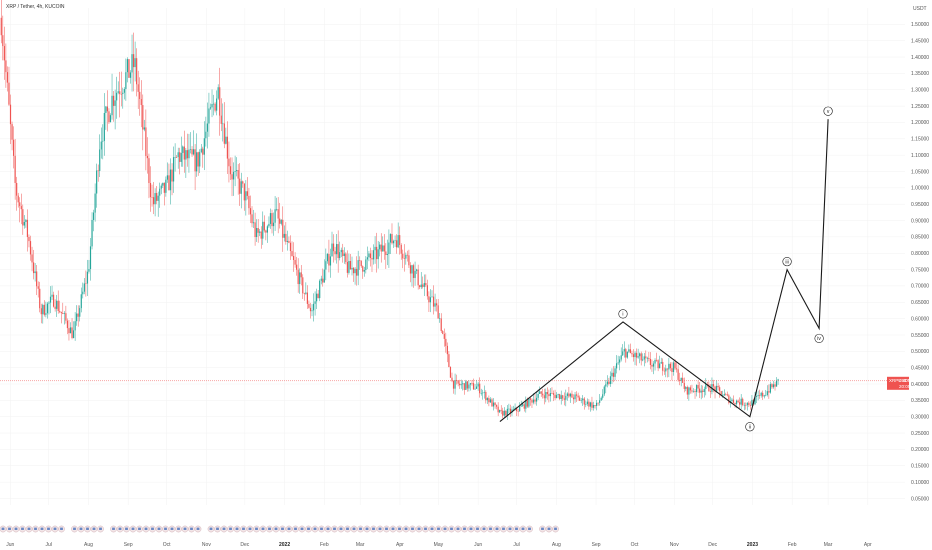  I want to click on y-tick-label: 1.00000, so click(920, 189).